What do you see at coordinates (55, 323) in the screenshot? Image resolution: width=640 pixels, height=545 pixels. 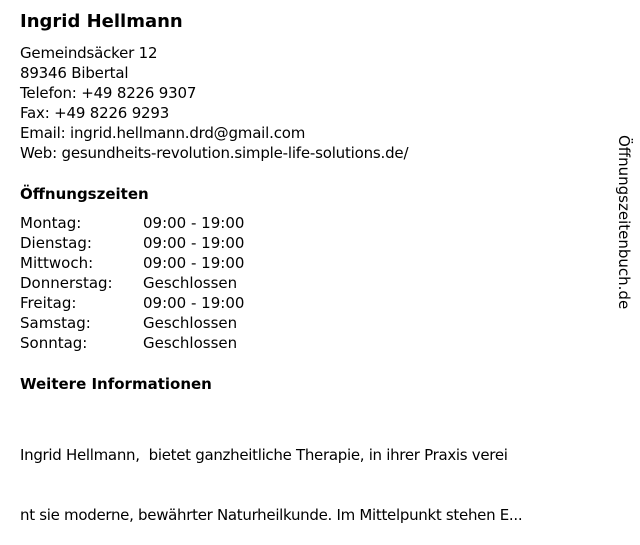 I see `day: Samstag:` at bounding box center [55, 323].